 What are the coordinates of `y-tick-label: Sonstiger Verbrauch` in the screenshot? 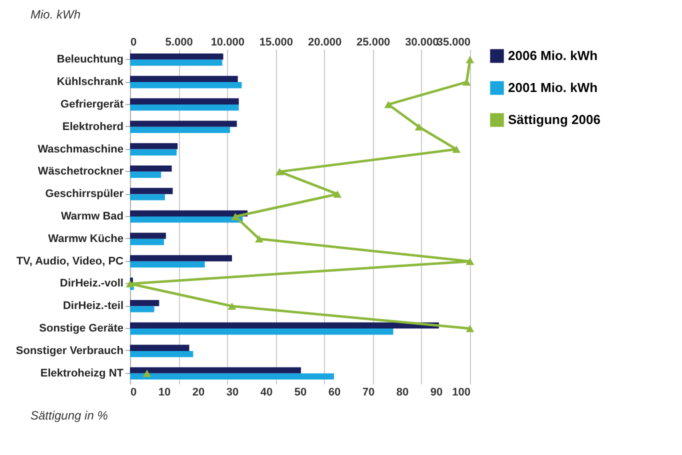 It's located at (70, 350).